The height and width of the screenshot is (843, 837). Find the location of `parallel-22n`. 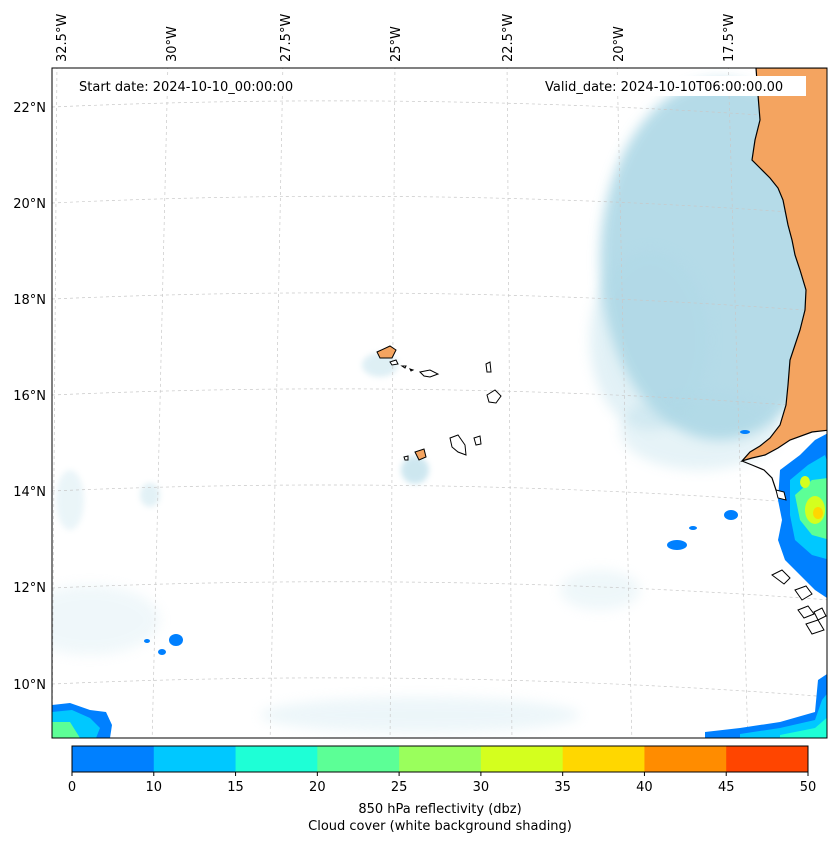

parallel-22n is located at coordinates (439, 110).